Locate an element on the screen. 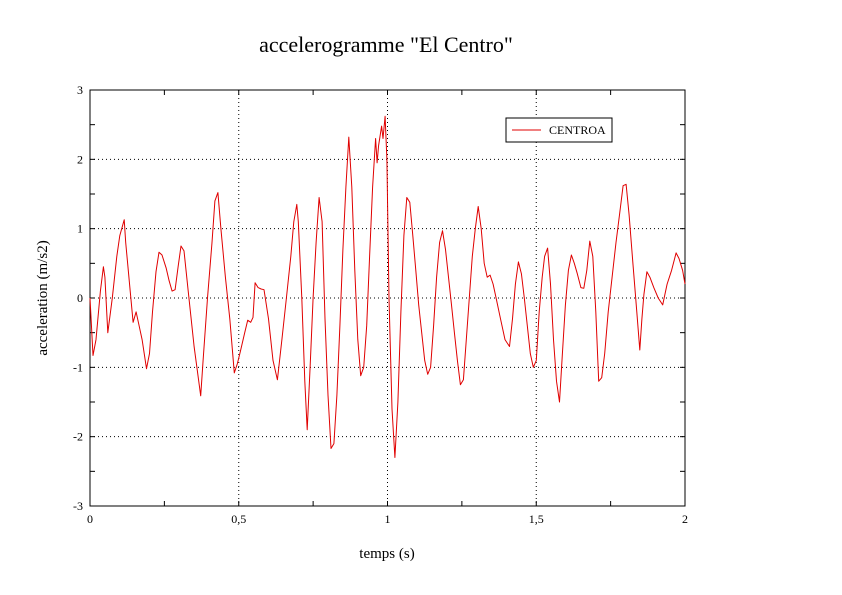 The image size is (842, 595). legend: CENTROA is located at coordinates (559, 130).